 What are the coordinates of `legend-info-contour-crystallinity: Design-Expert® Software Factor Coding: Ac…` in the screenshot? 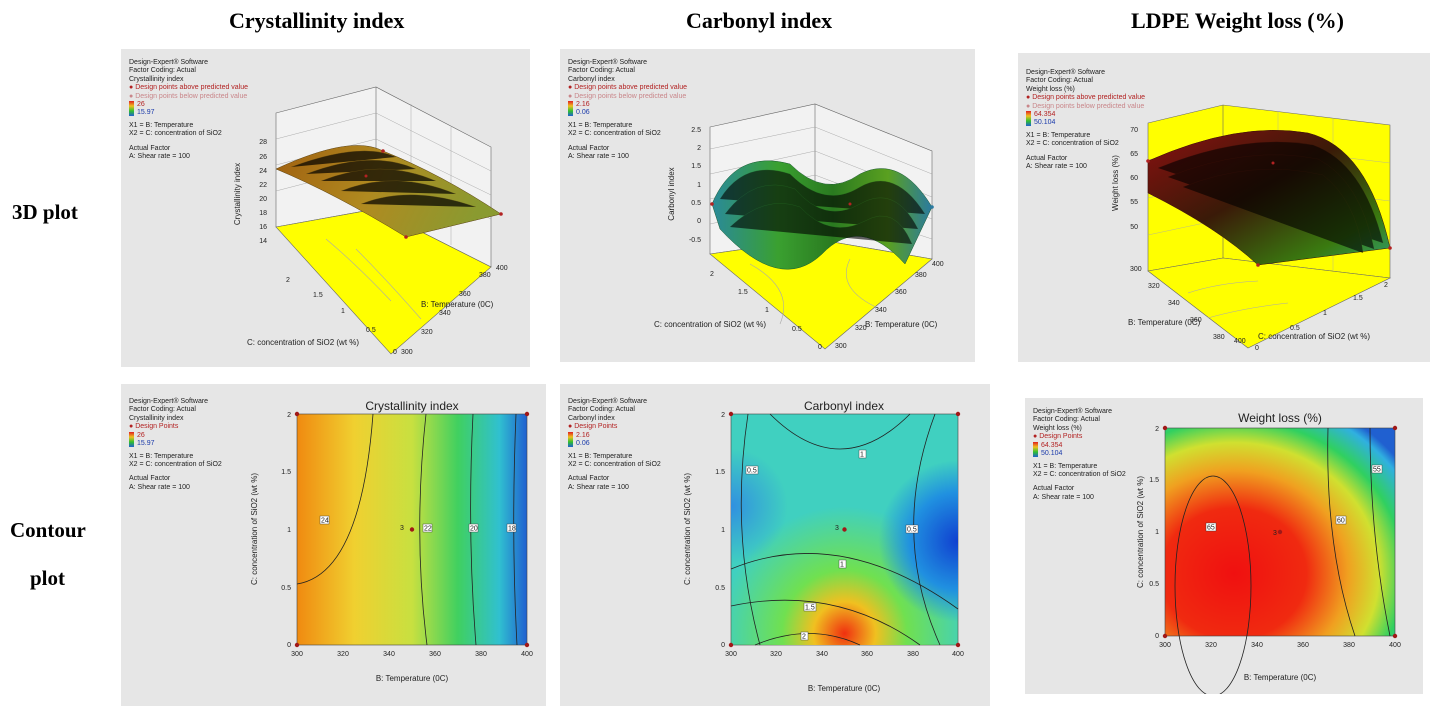 It's located at (175, 444).